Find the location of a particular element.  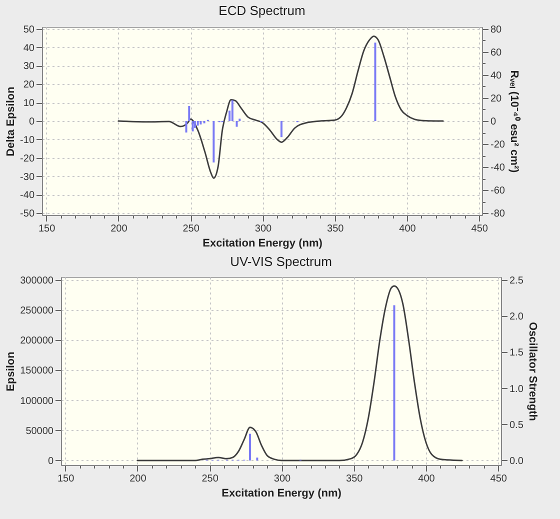

y2-tick-label: 1.5 is located at coordinates (517, 353).